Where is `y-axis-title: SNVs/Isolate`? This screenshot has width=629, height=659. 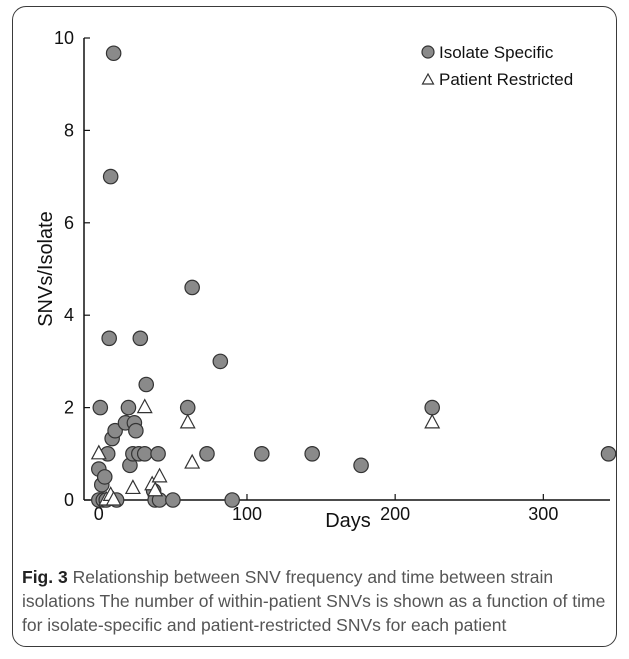
y-axis-title: SNVs/Isolate is located at coordinates (46, 269).